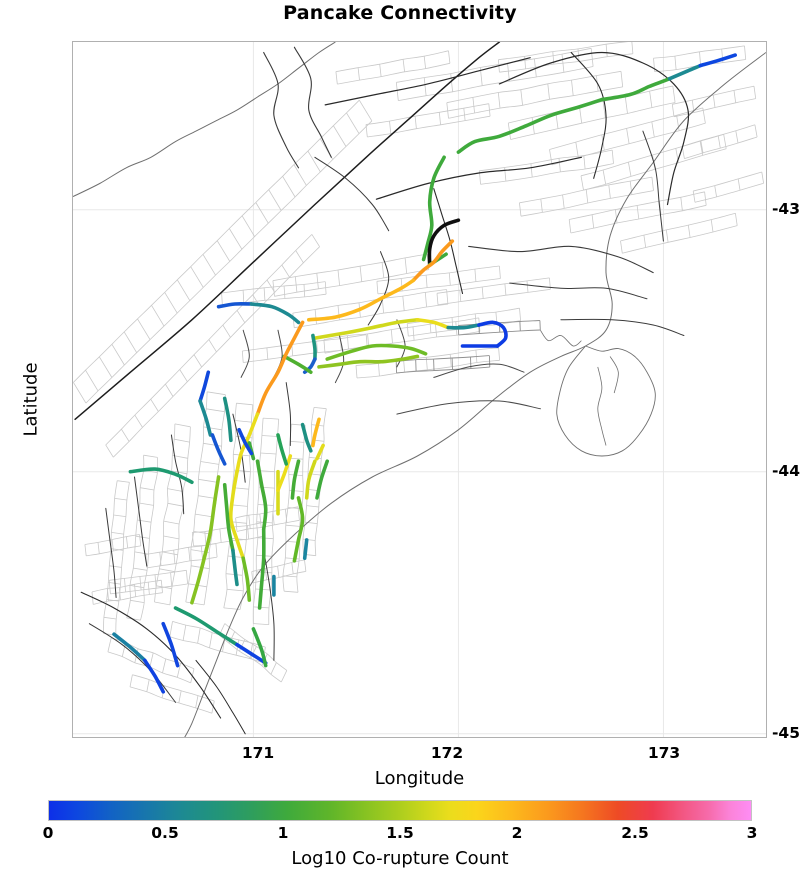  Describe the element at coordinates (400, 858) in the screenshot. I see `colorbar-label: Log10 Co-rupture Count` at that location.